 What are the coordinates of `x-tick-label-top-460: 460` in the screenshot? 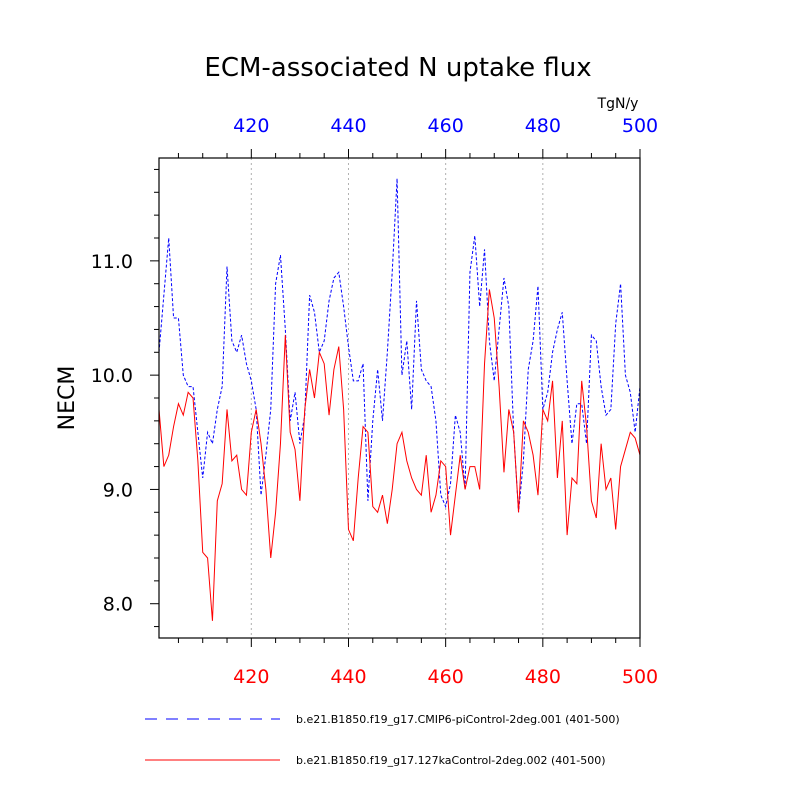 It's located at (446, 126).